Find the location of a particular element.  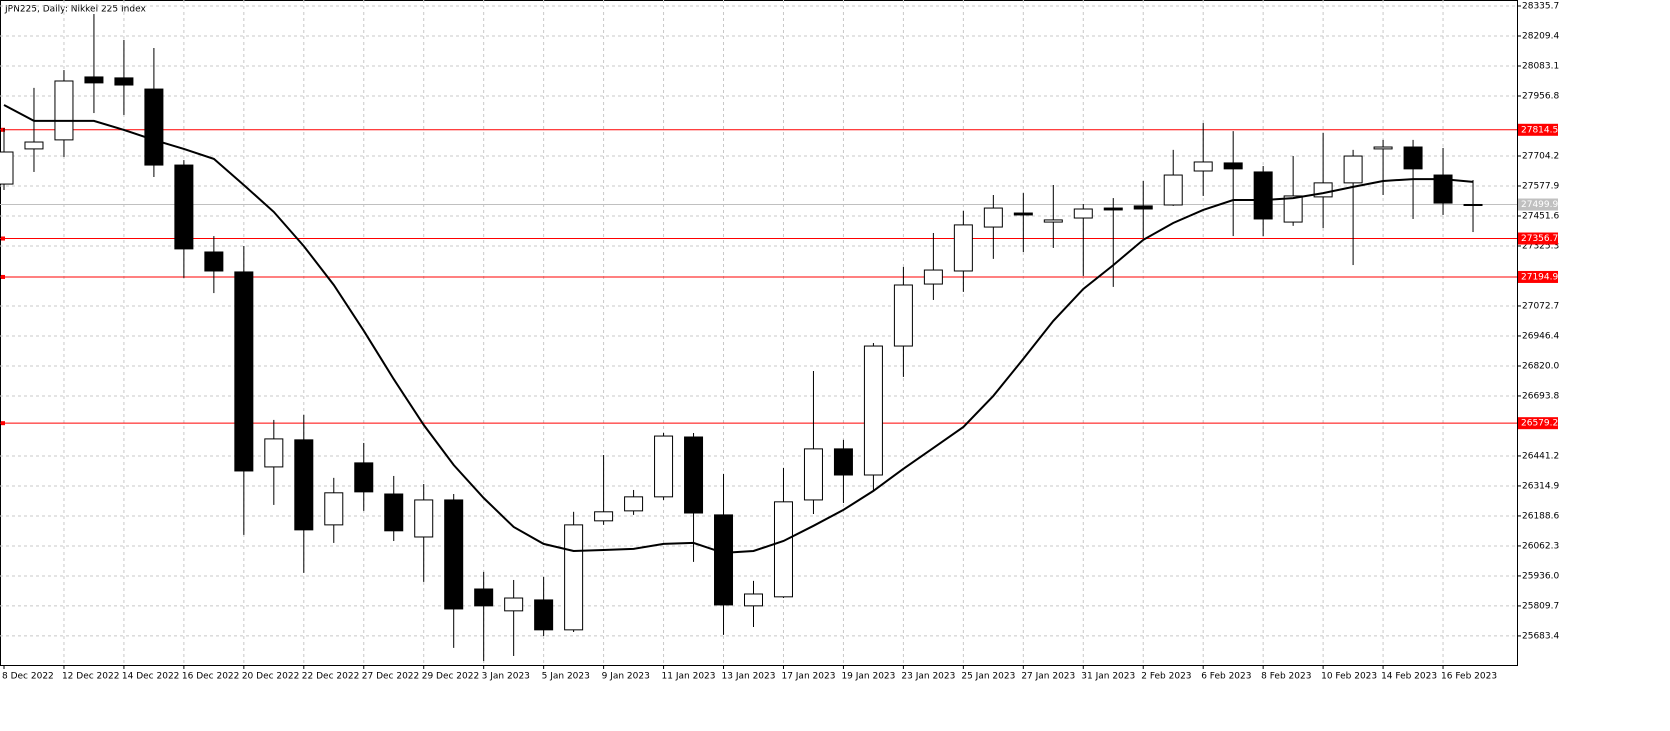

y-tick-label: 27072.7 is located at coordinates (1540, 306).